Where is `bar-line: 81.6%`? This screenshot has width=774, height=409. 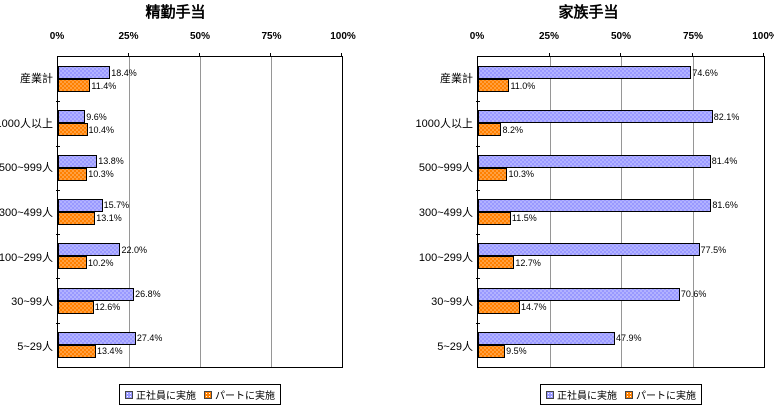
bar-line: 81.6% is located at coordinates (621, 205).